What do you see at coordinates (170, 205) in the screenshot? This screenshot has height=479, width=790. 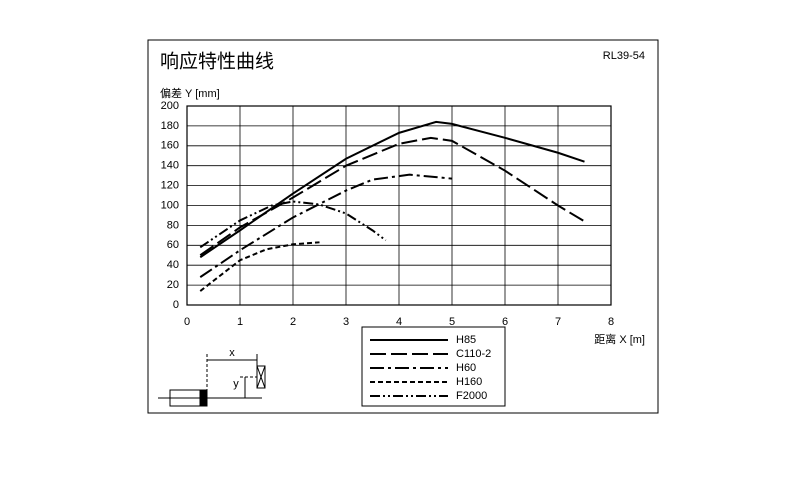 I see `y-tick-label: 100` at bounding box center [170, 205].